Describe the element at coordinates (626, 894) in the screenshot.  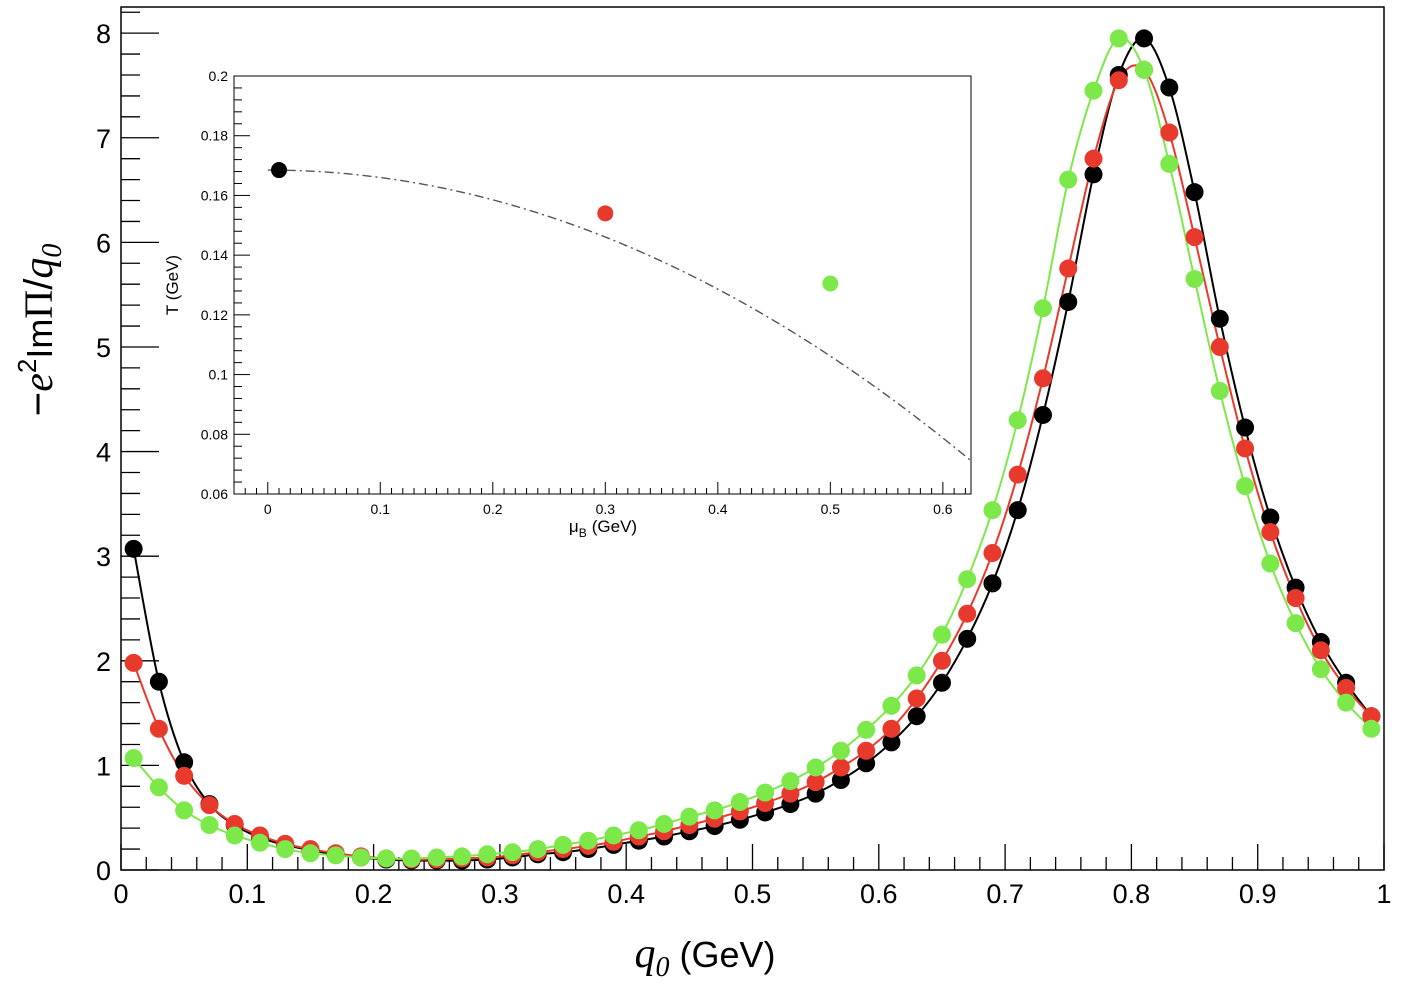
I see `x-tick-label: 0.4` at that location.